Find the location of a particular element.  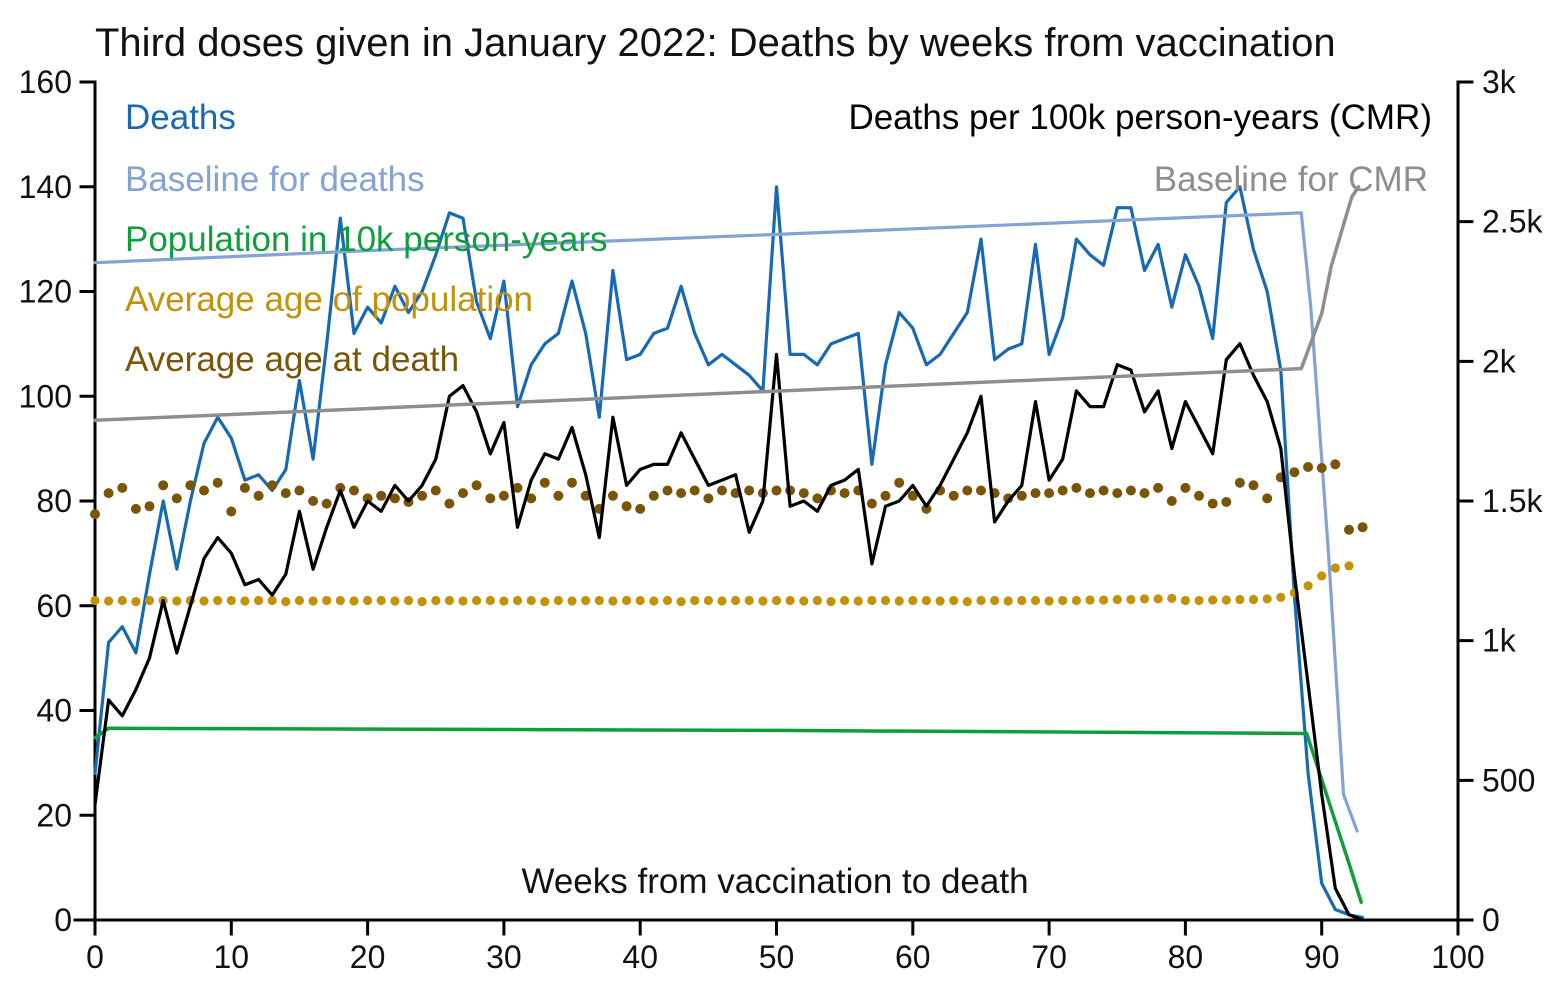

left-tick-label: 0 is located at coordinates (63, 920).